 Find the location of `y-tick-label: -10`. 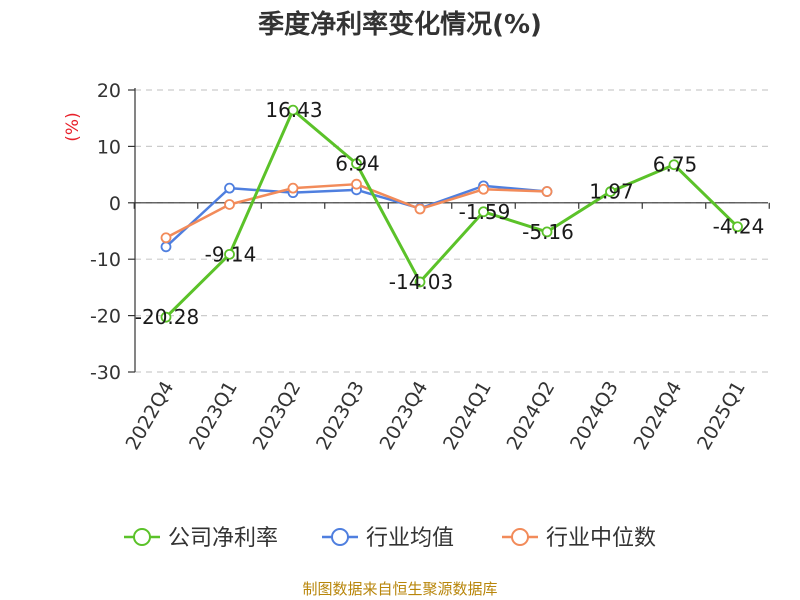

y-tick-label: -10 is located at coordinates (105, 260).